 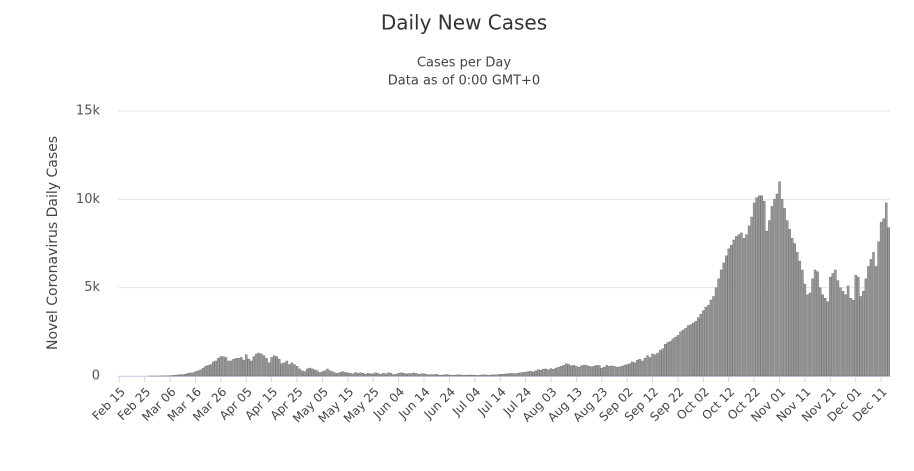 I want to click on y-tick-label: 5k, so click(x=92, y=287).